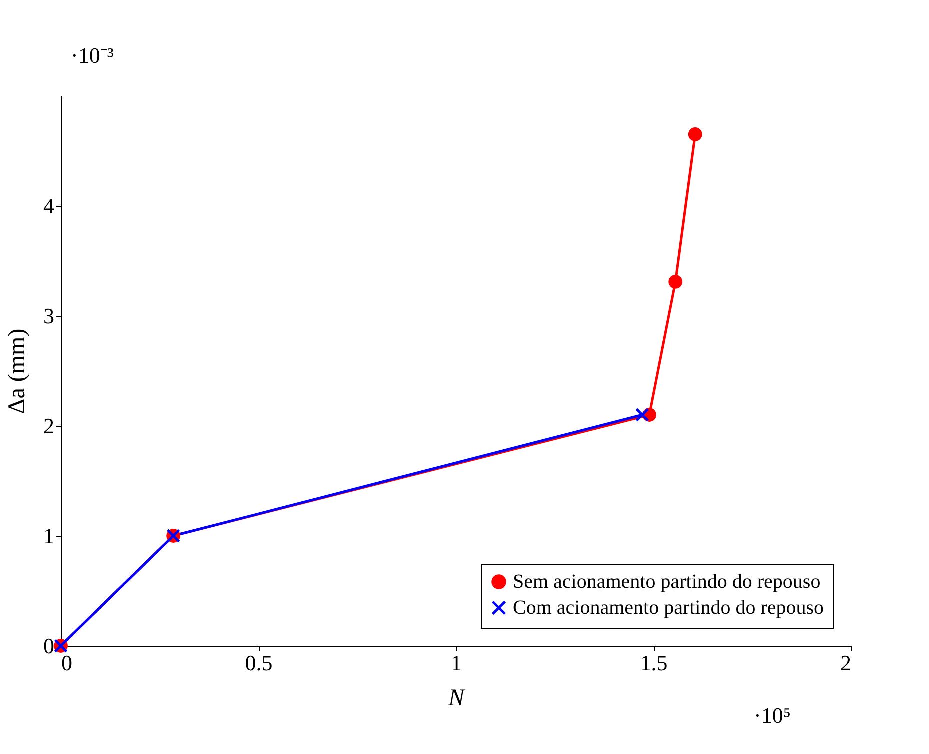 The width and height of the screenshot is (929, 754). What do you see at coordinates (846, 663) in the screenshot?
I see `x-tick-label: 2` at bounding box center [846, 663].